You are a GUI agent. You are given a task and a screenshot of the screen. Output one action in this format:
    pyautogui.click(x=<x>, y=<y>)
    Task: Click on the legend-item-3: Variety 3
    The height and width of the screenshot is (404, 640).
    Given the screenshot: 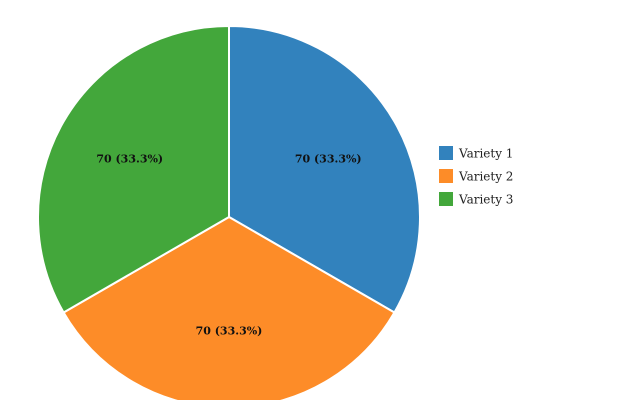 What is the action you would take?
    pyautogui.click(x=476, y=199)
    